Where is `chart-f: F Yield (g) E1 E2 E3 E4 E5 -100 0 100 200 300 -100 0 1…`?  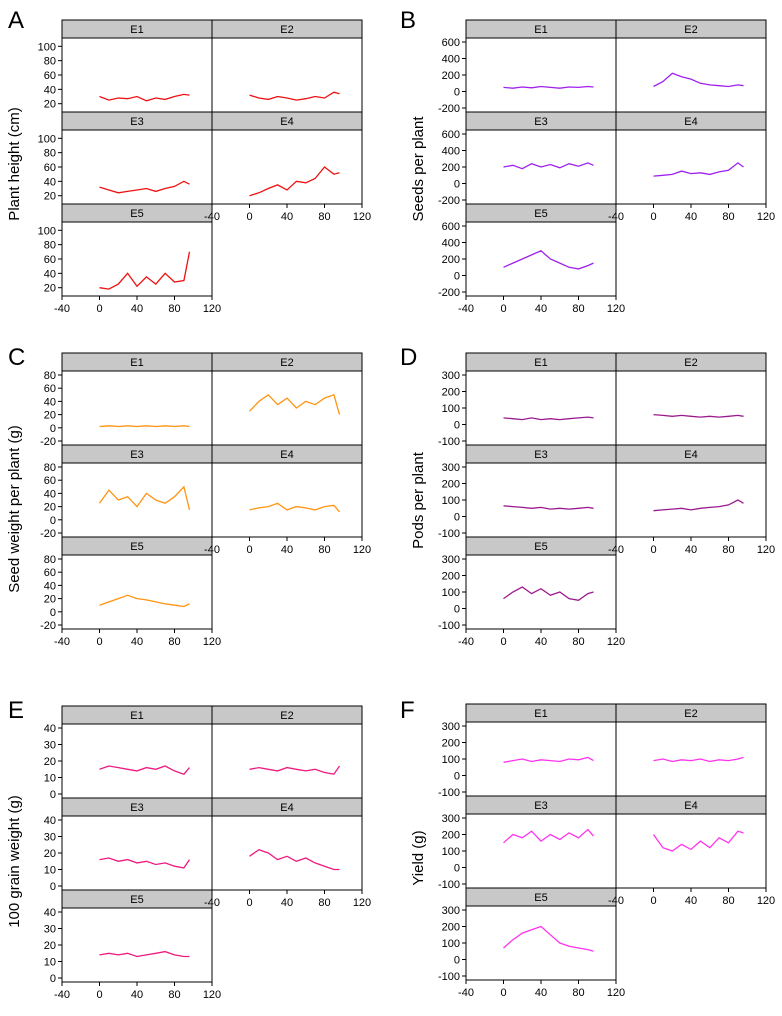 chart-f: F Yield (g) E1 E2 E3 E4 E5 -100 0 100 200 300 -100 0 1… is located at coordinates (587, 848).